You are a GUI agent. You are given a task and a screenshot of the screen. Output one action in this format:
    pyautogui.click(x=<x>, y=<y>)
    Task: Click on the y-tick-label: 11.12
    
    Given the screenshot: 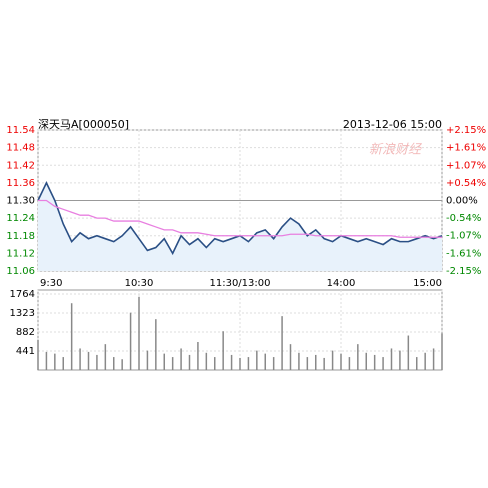 What is the action you would take?
    pyautogui.click(x=20, y=253)
    